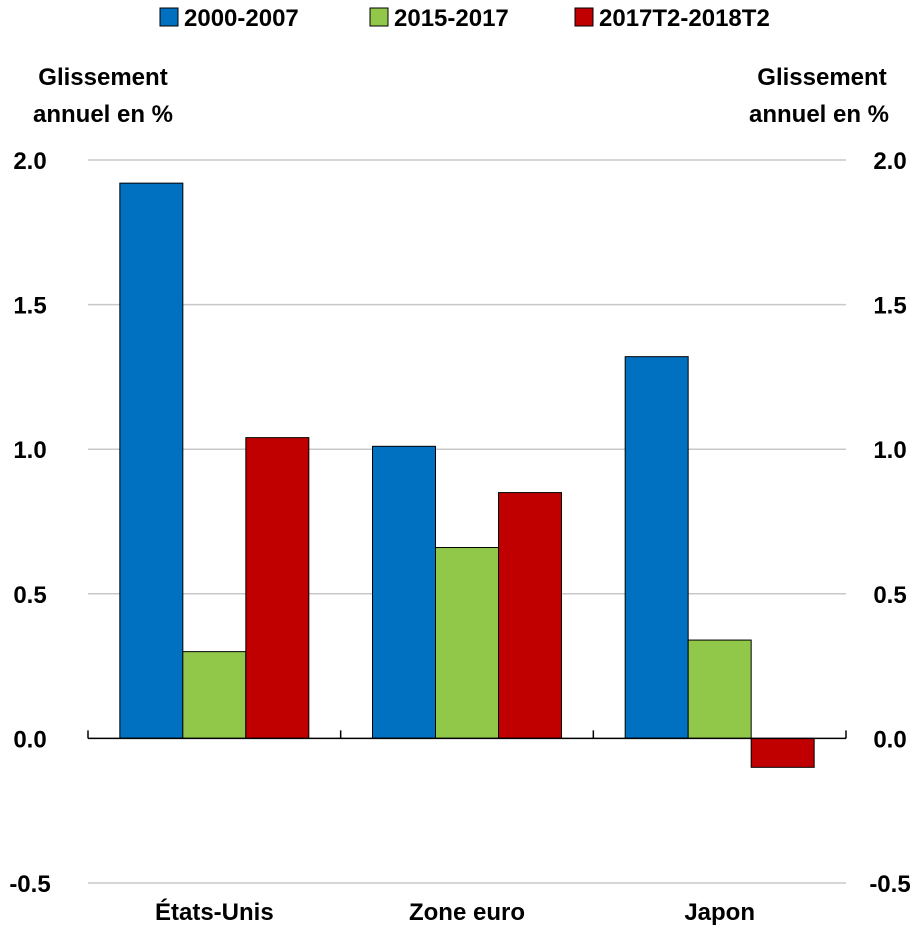  I want to click on y-tick-label-right: 0.0, so click(889, 739).